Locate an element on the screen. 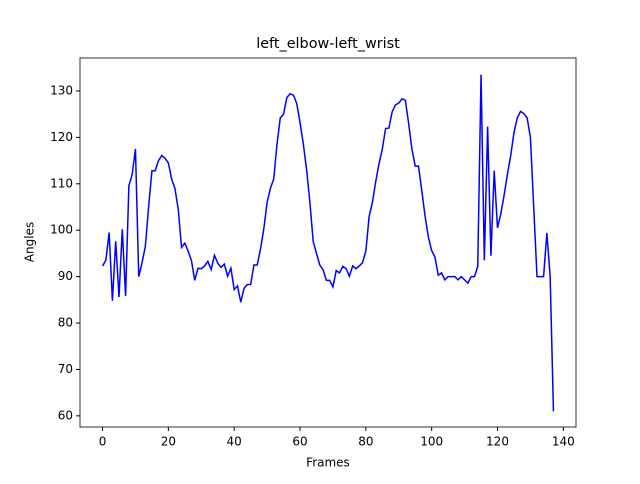 Image resolution: width=640 pixels, height=484 pixels. x-tick-label: 0 is located at coordinates (103, 442).